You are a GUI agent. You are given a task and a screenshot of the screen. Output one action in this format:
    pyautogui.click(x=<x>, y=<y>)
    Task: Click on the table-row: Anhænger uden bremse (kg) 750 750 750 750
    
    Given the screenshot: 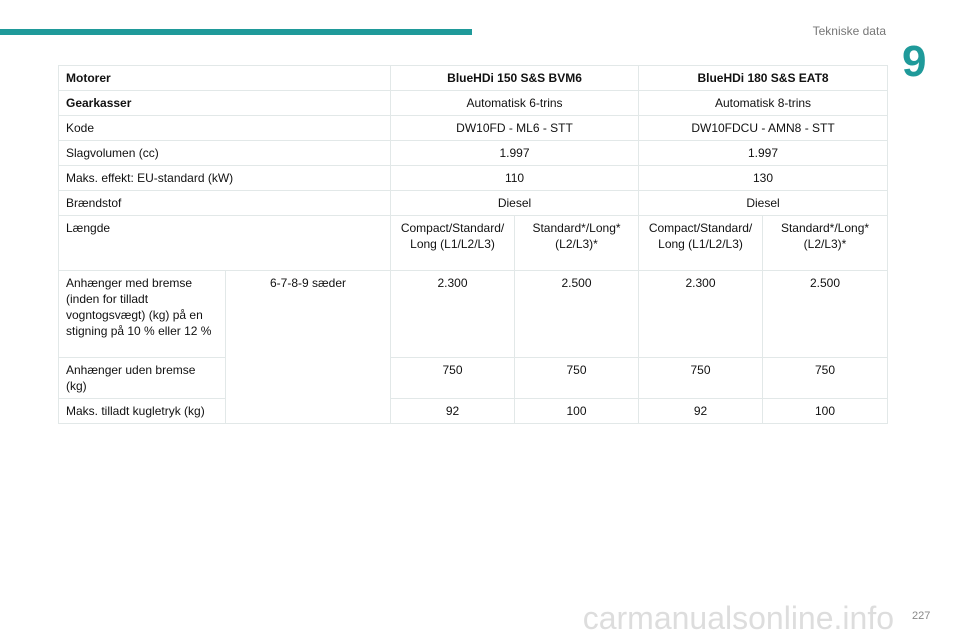 What is the action you would take?
    pyautogui.click(x=473, y=378)
    